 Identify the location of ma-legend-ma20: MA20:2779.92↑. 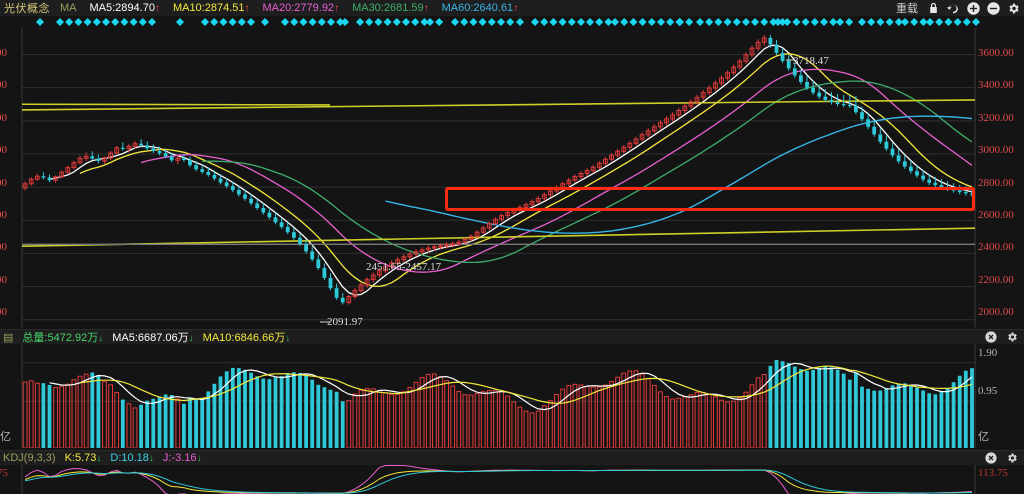
(301, 8).